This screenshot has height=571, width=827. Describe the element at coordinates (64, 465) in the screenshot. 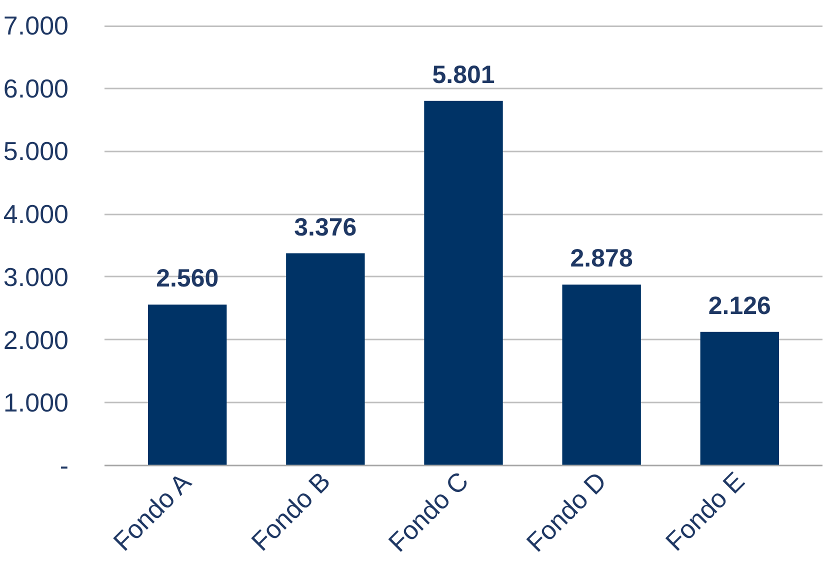

I see `y-tick-label: -` at that location.